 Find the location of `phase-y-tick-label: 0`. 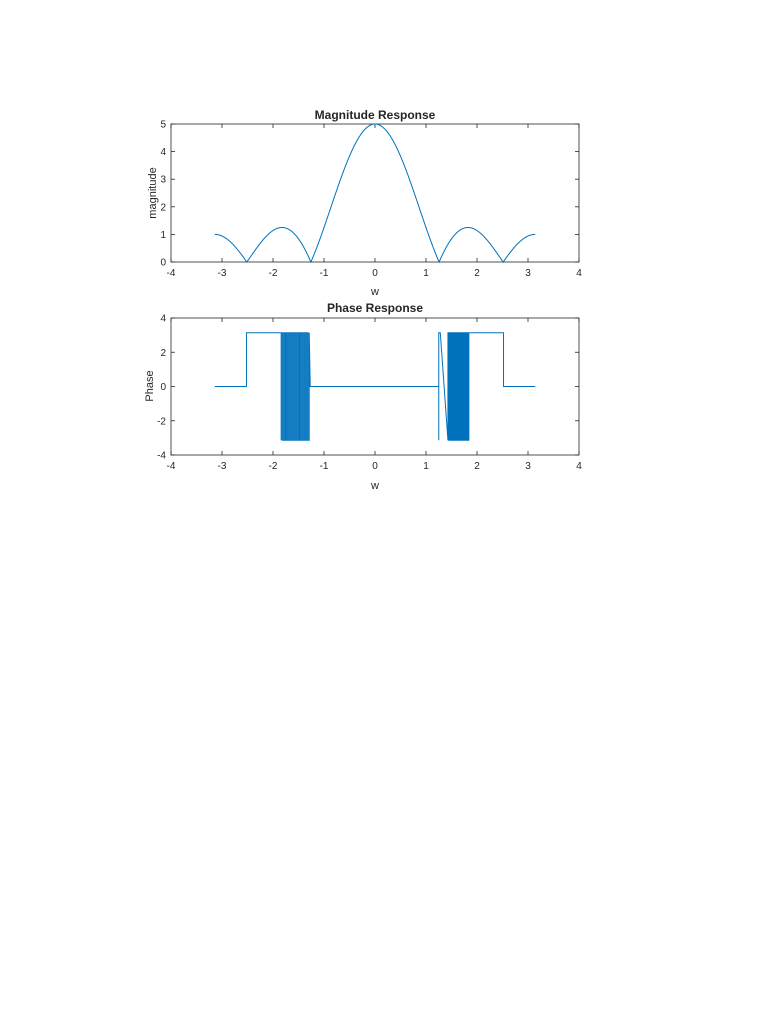

phase-y-tick-label: 0 is located at coordinates (163, 387).